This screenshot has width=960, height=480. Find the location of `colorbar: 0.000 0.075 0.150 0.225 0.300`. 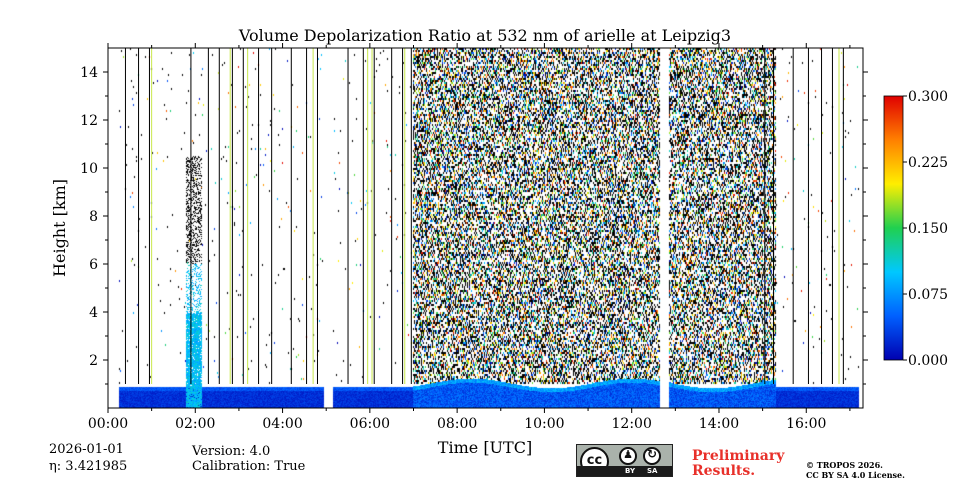

colorbar: 0.000 0.075 0.150 0.225 0.300 is located at coordinates (915, 229).